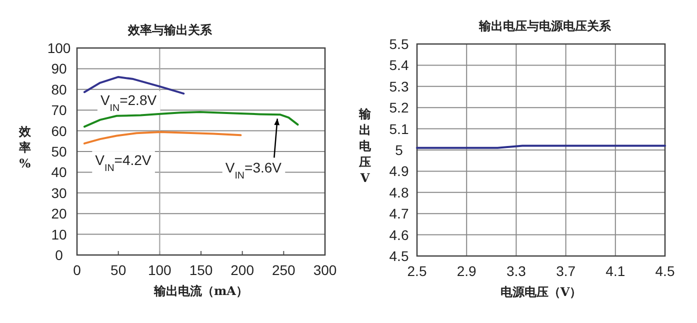  Describe the element at coordinates (59, 152) in the screenshot. I see `y-tick-label: 50` at that location.